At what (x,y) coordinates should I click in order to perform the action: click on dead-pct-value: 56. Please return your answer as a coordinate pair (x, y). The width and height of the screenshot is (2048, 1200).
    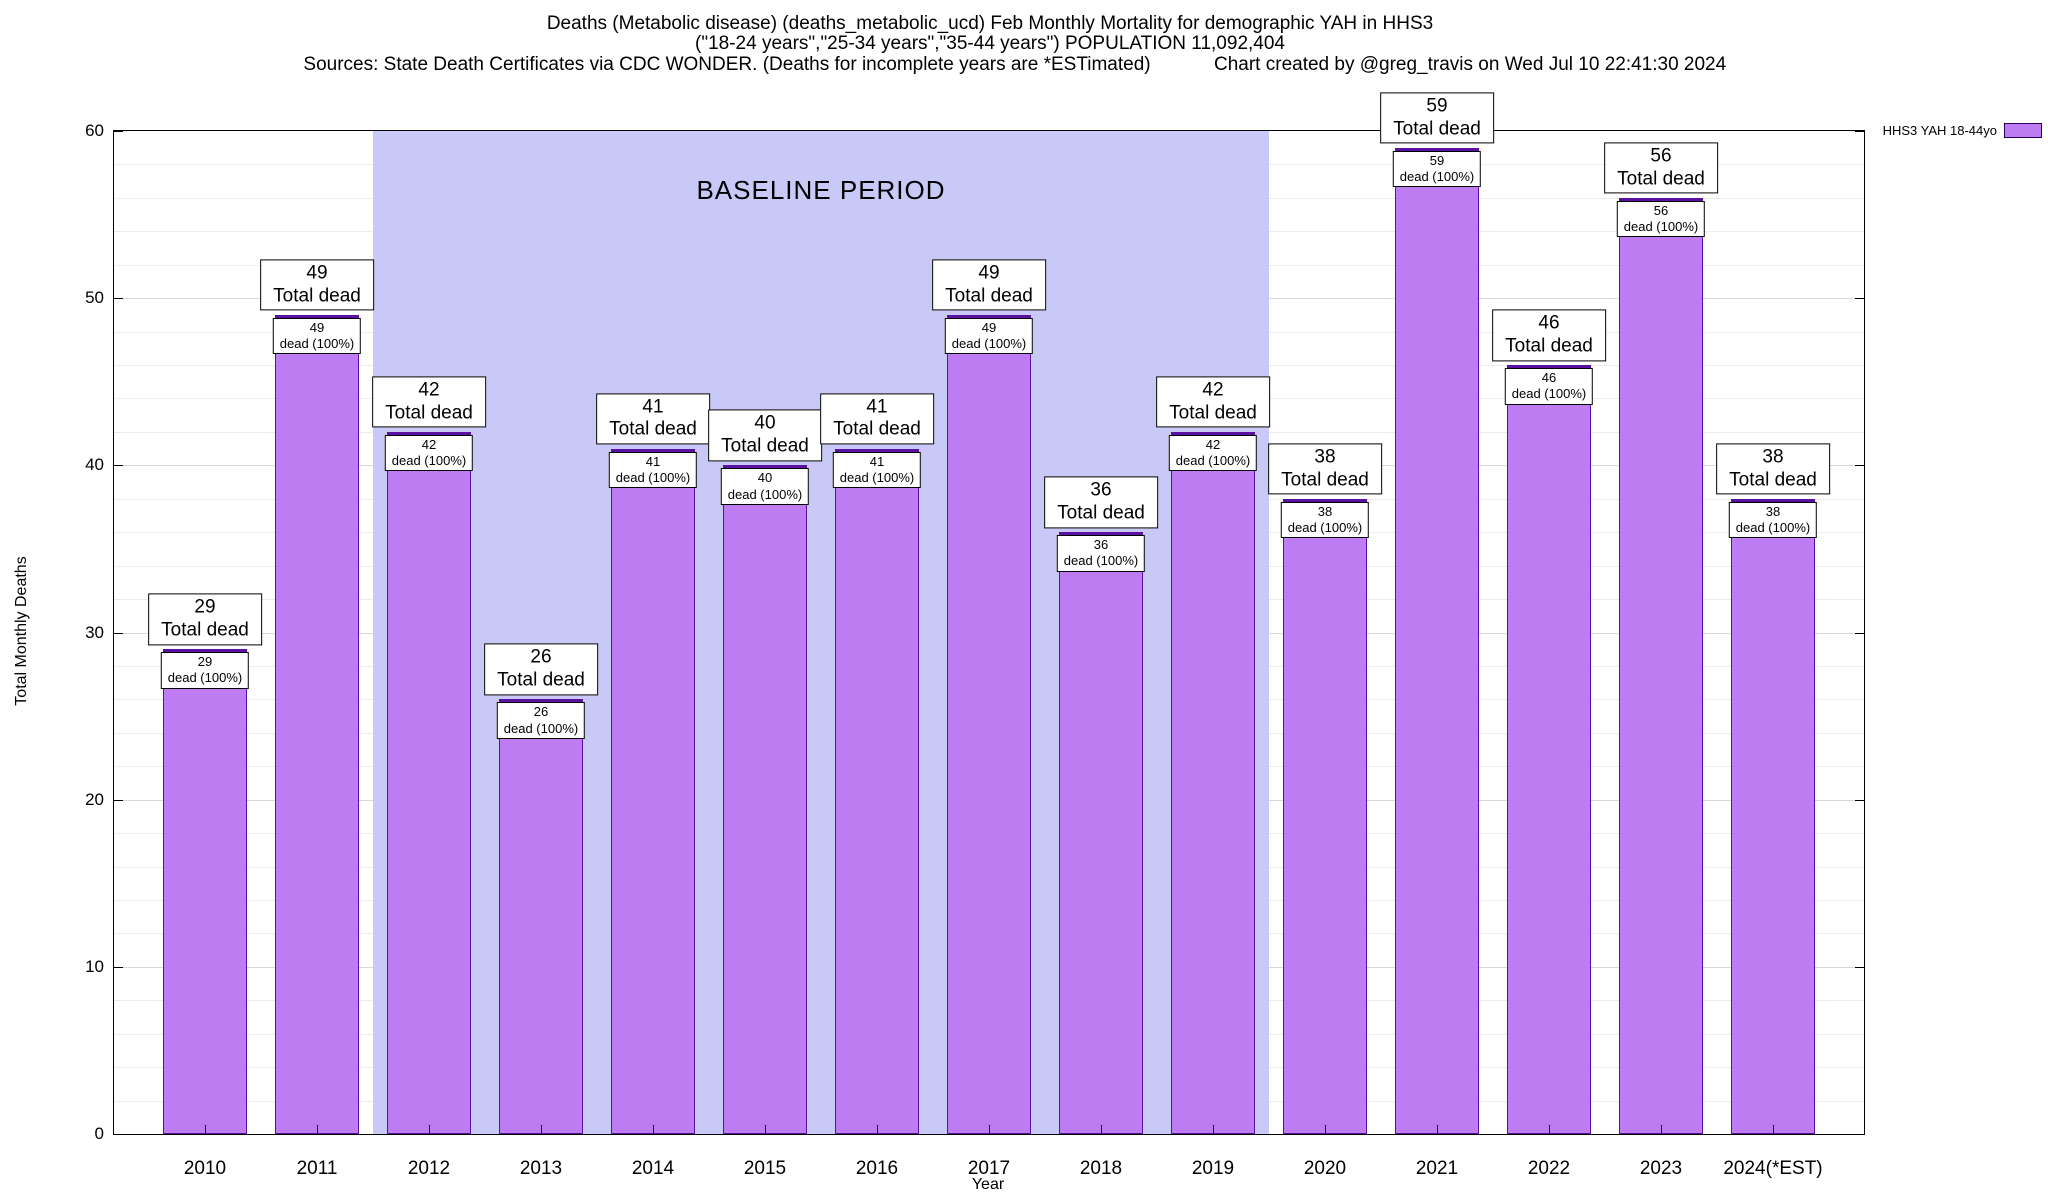
    Looking at the image, I should click on (1661, 210).